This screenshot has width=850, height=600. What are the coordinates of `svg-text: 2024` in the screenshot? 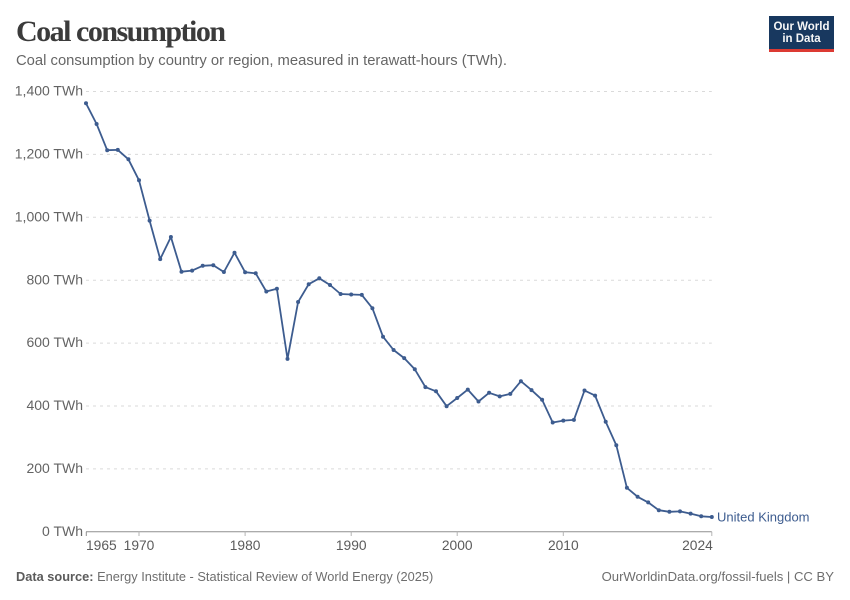 It's located at (697, 545).